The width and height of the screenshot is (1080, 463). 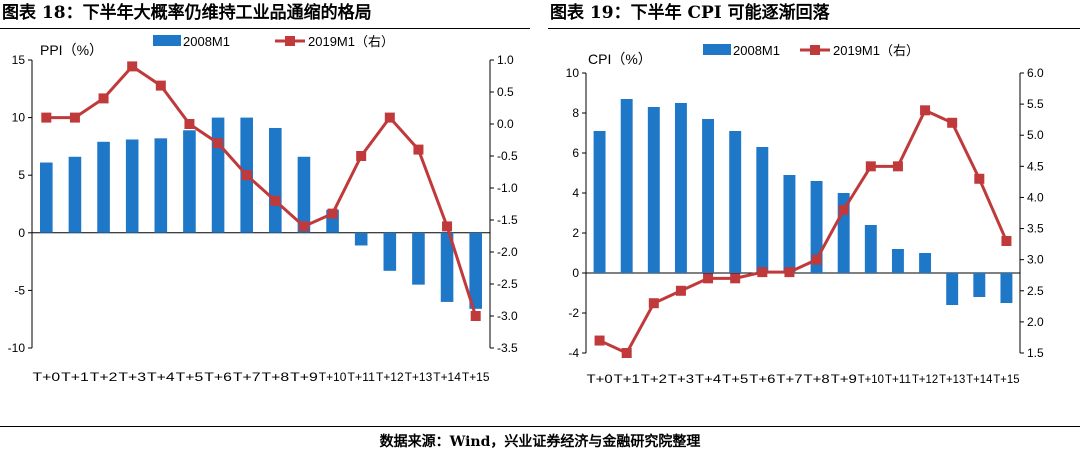 I want to click on ppi-y-axis-label: PPI（%）, so click(x=71, y=50).